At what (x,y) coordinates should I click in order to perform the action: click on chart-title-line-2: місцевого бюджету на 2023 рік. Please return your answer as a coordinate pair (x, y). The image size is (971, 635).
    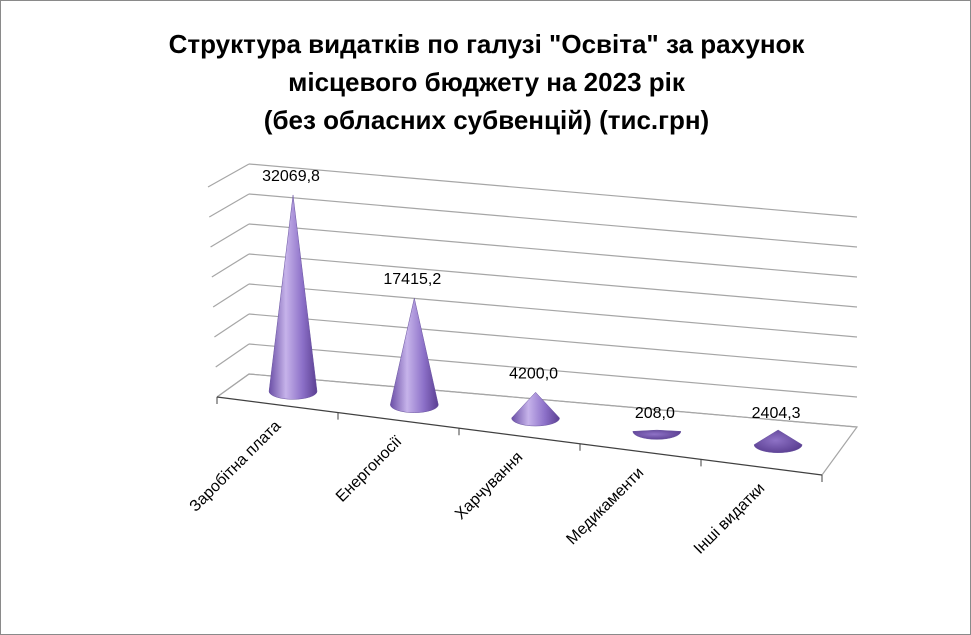
    Looking at the image, I should click on (486, 82).